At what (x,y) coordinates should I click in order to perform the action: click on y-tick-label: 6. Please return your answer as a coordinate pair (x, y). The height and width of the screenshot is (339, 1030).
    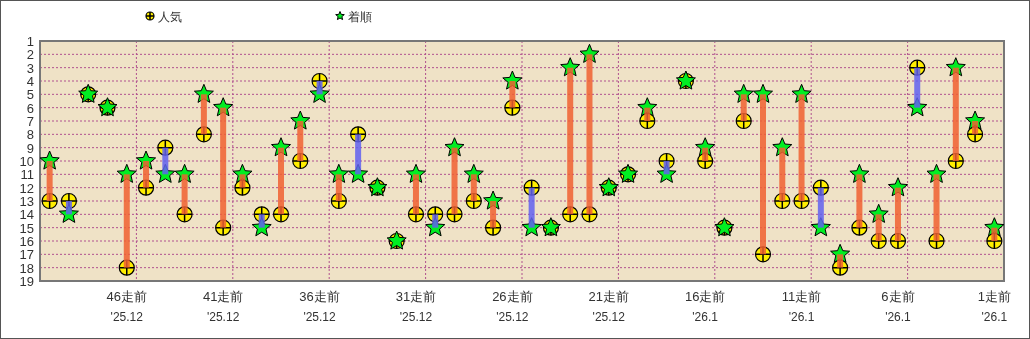
    Looking at the image, I should click on (30, 108).